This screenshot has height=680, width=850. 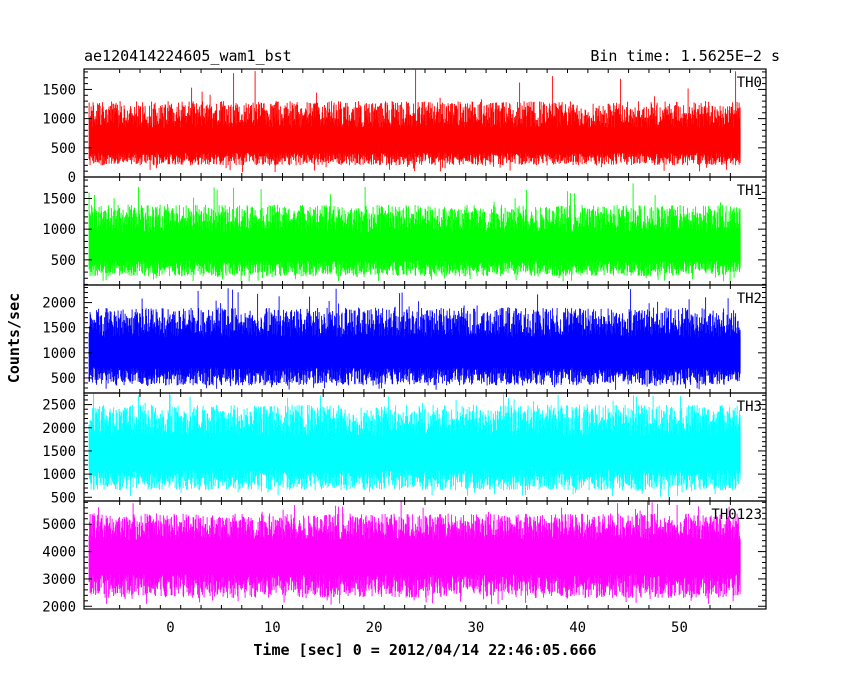 I want to click on series-th3-band, so click(x=415, y=453).